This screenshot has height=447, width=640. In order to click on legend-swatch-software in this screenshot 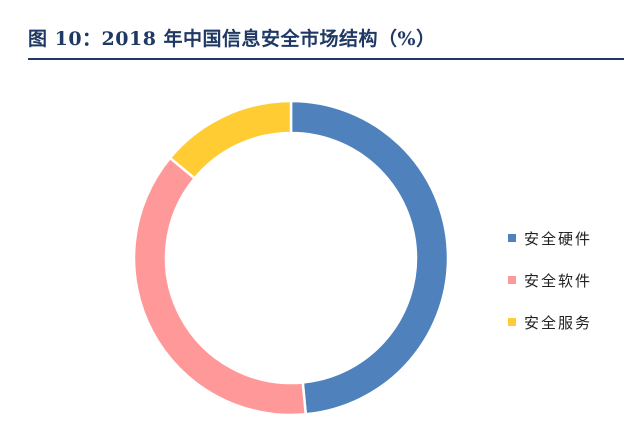, I will do `click(512, 280)`.